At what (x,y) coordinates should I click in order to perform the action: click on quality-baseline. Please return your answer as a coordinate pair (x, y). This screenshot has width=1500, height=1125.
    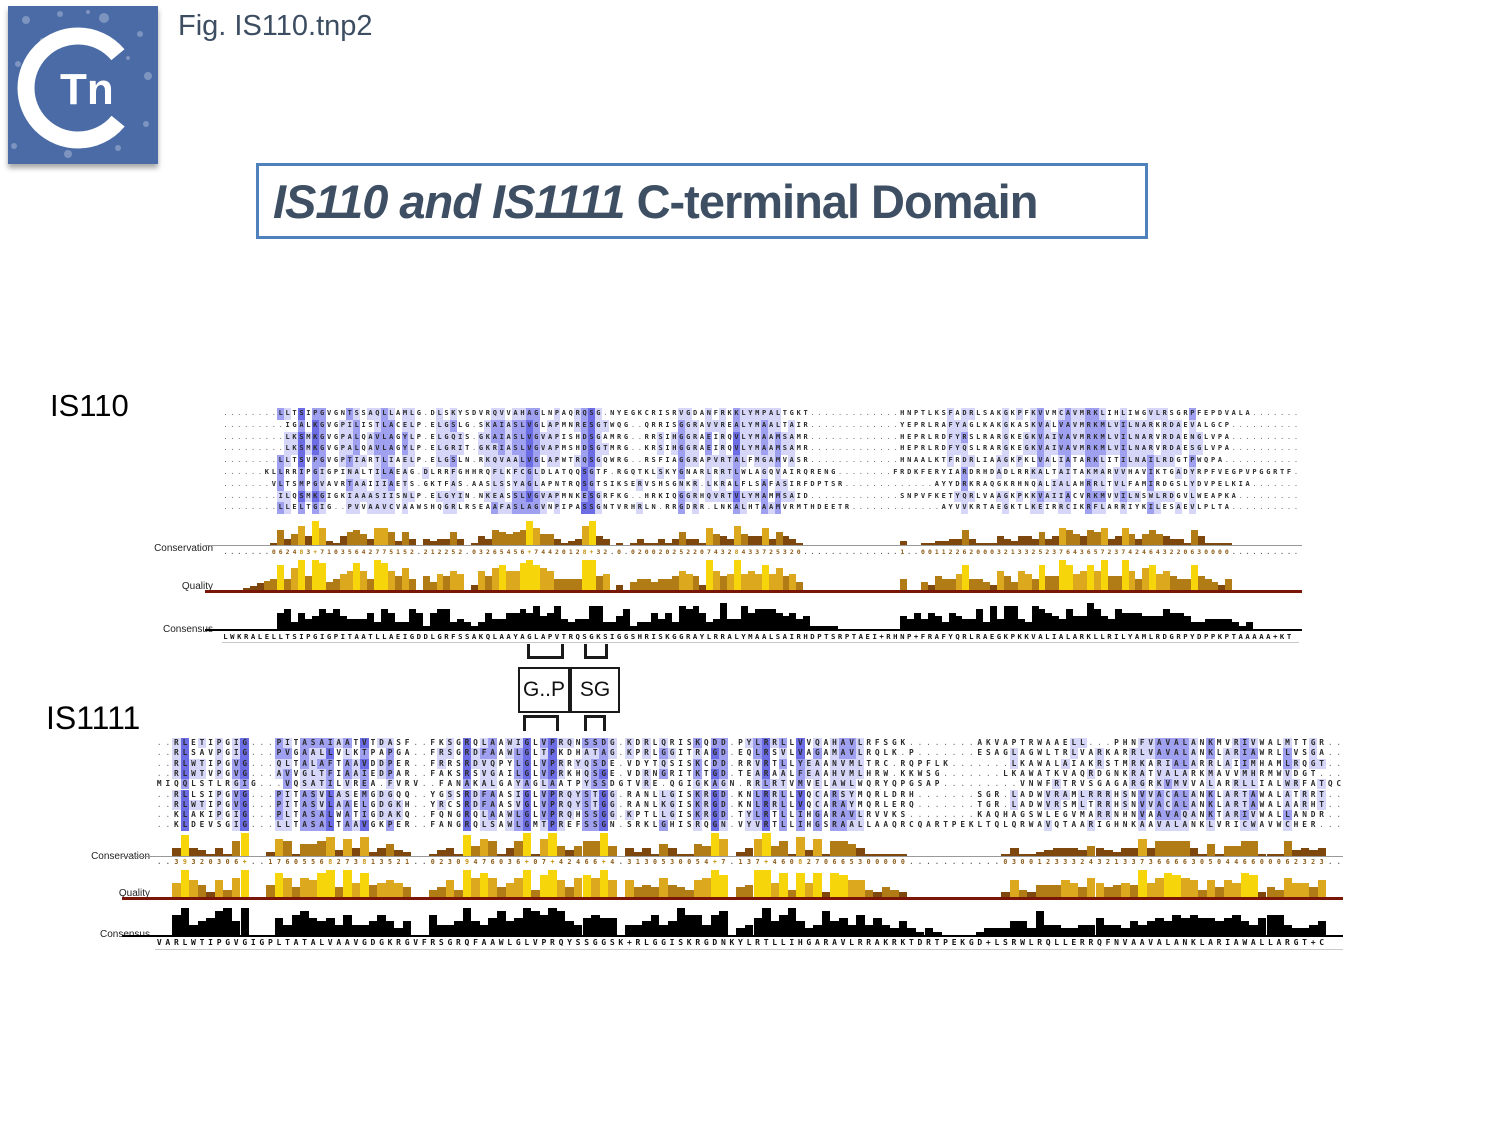
    Looking at the image, I should click on (733, 898).